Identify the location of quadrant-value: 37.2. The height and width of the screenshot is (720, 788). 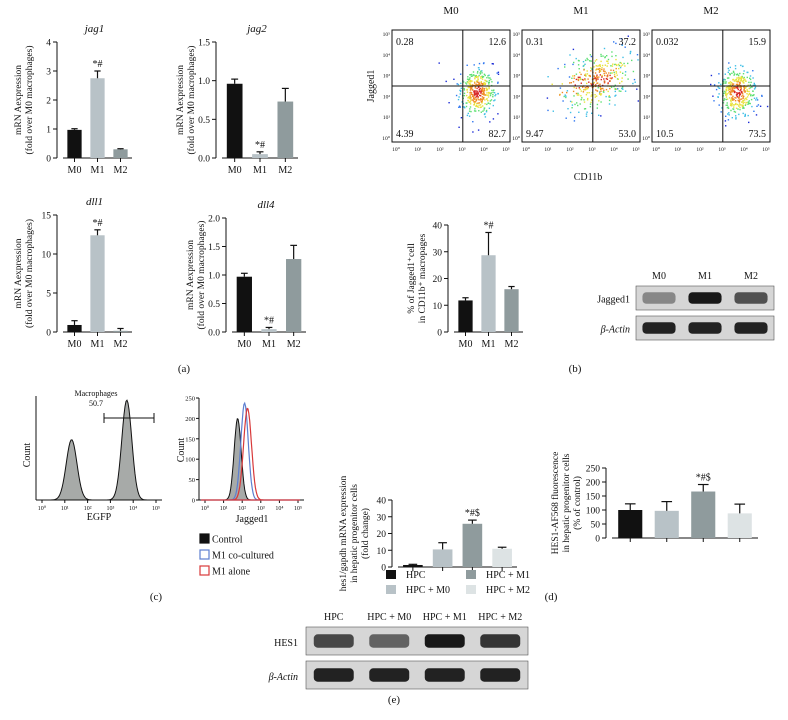
(628, 42).